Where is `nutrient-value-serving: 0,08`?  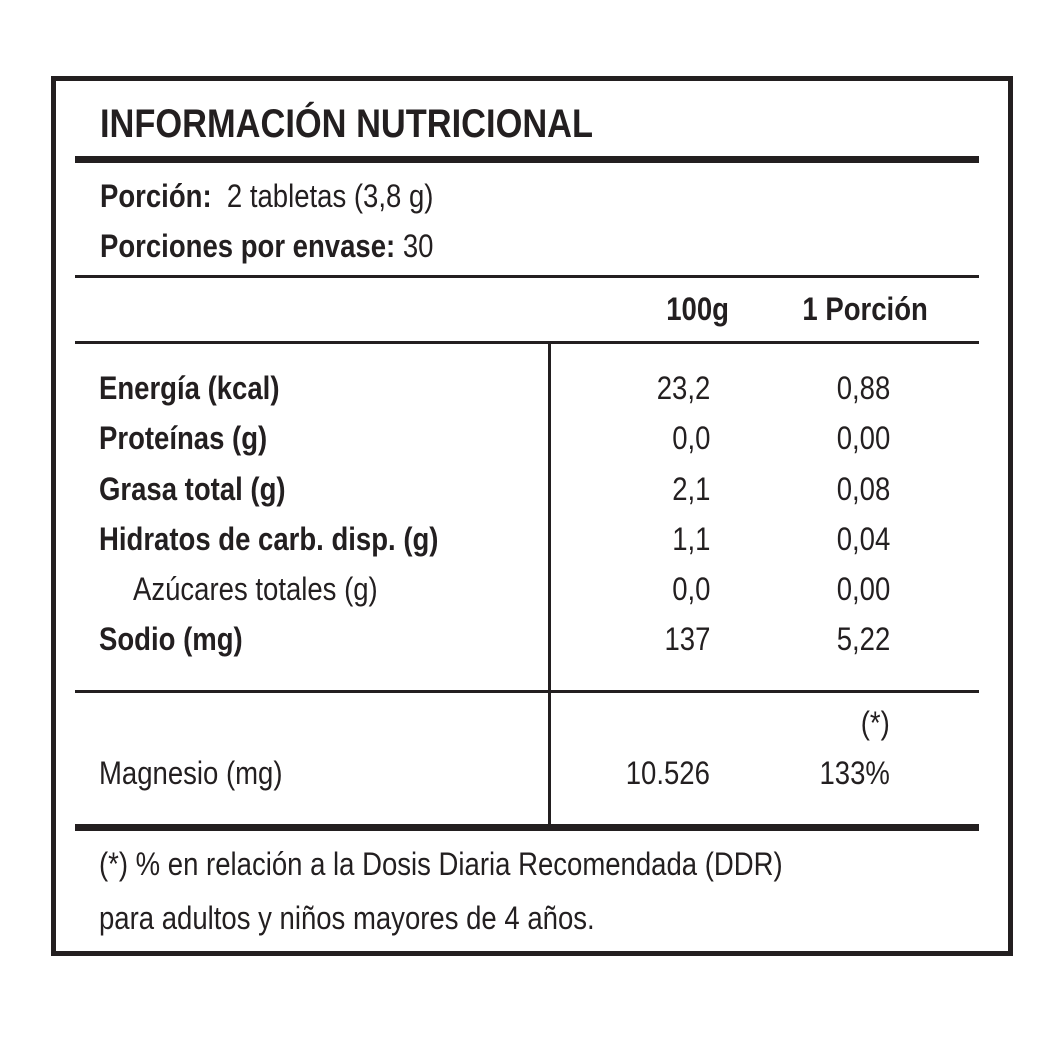 nutrient-value-serving: 0,08 is located at coordinates (863, 489).